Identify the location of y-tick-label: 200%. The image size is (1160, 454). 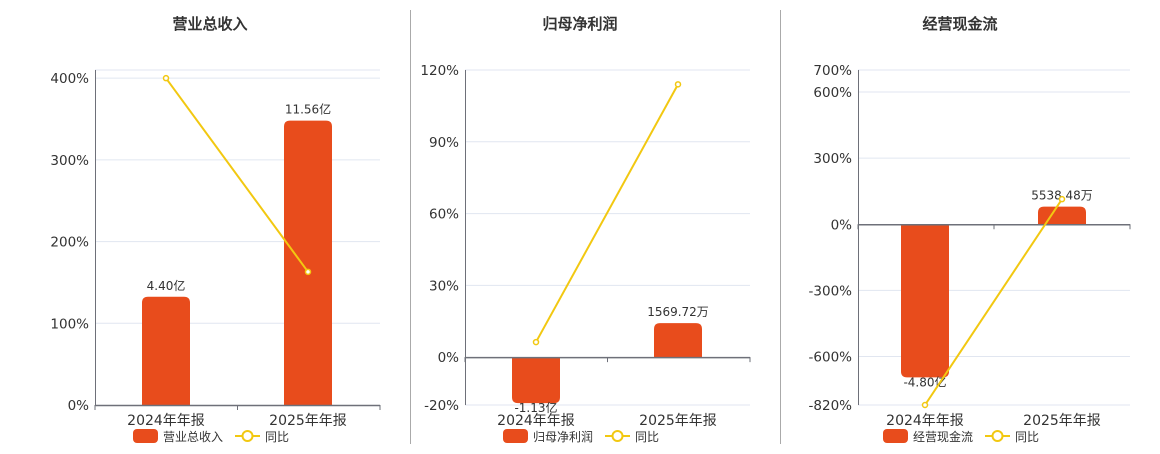
(69, 243).